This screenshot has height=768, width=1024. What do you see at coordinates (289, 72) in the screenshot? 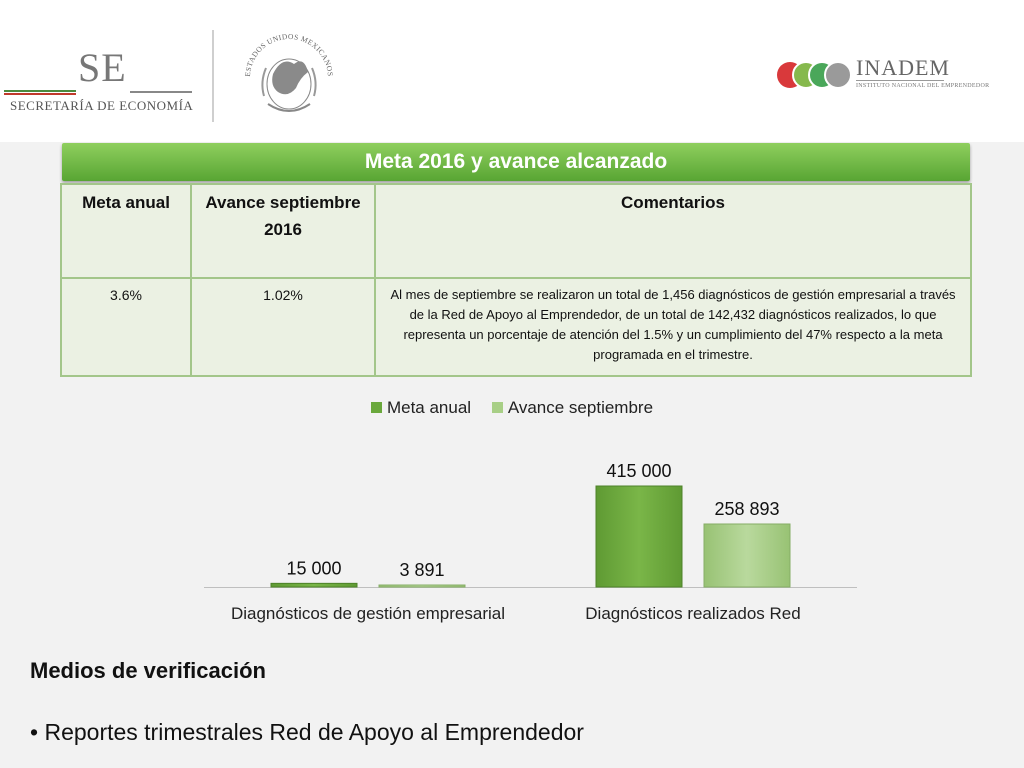
I see `mexico-seal-icon: ESTADOS UNIDOS MEXICANOS` at bounding box center [289, 72].